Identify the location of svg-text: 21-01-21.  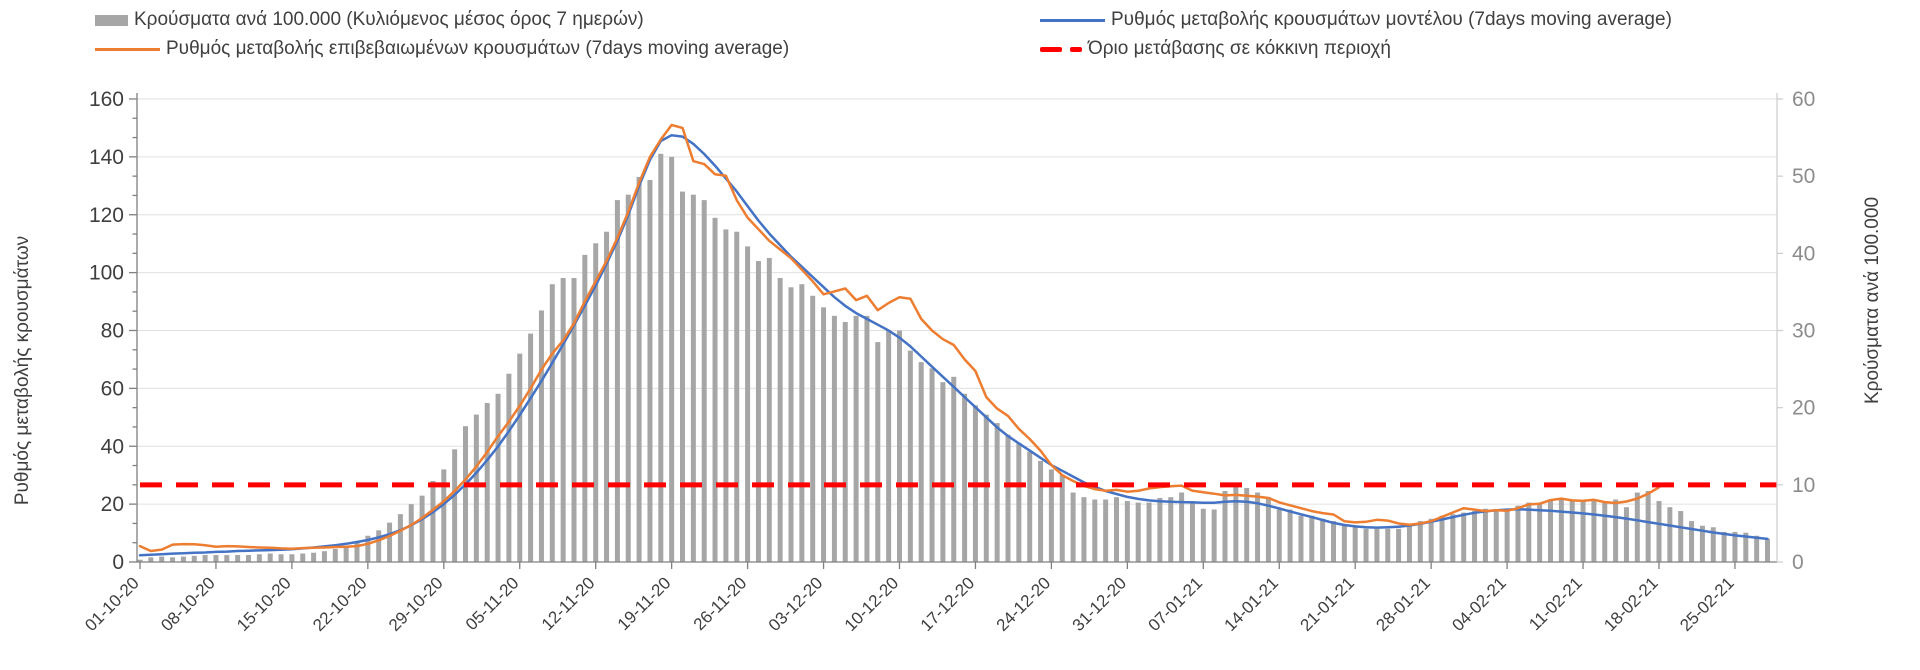
(1327, 604).